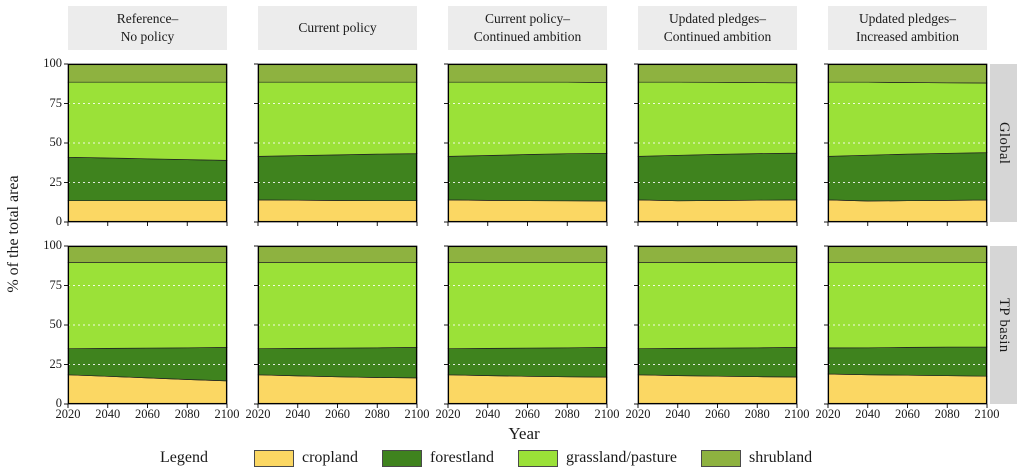 The image size is (1024, 476). Describe the element at coordinates (56, 142) in the screenshot. I see `y-tick-label: 50` at that location.